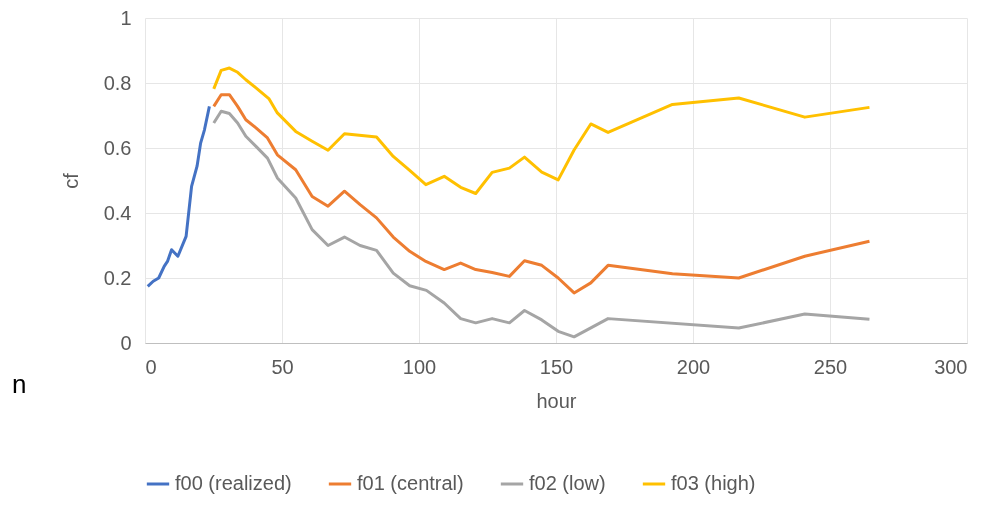 This screenshot has height=529, width=1003. What do you see at coordinates (70, 180) in the screenshot?
I see `y-axis-title: cf` at bounding box center [70, 180].